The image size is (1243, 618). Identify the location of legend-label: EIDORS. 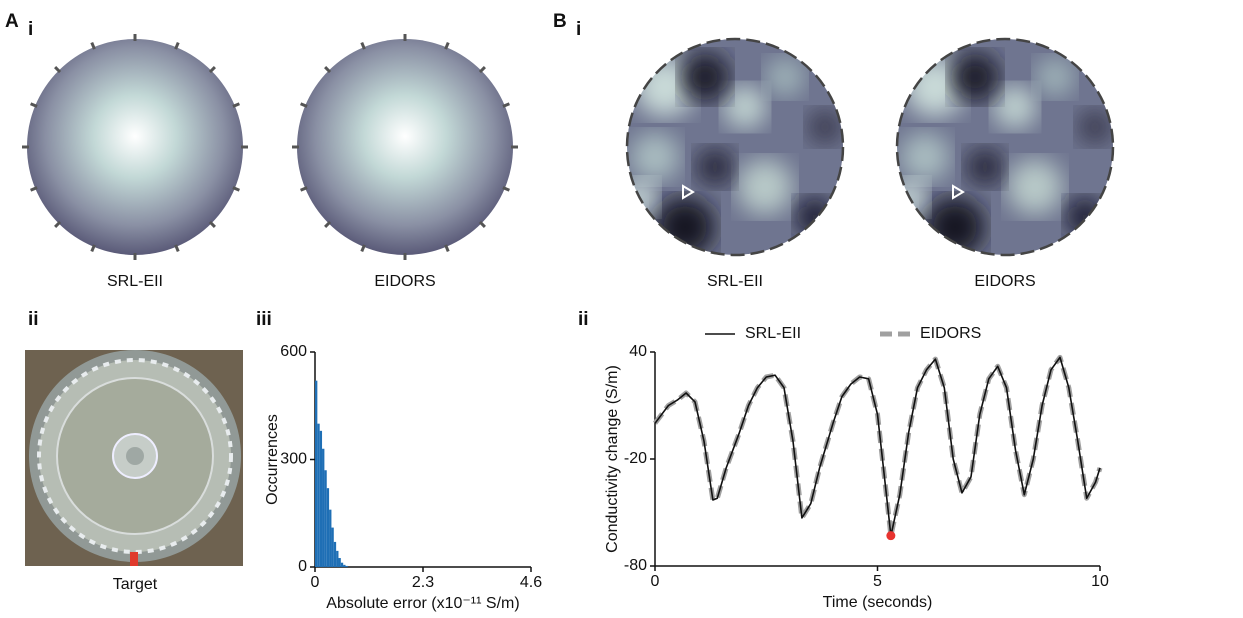
(950, 333).